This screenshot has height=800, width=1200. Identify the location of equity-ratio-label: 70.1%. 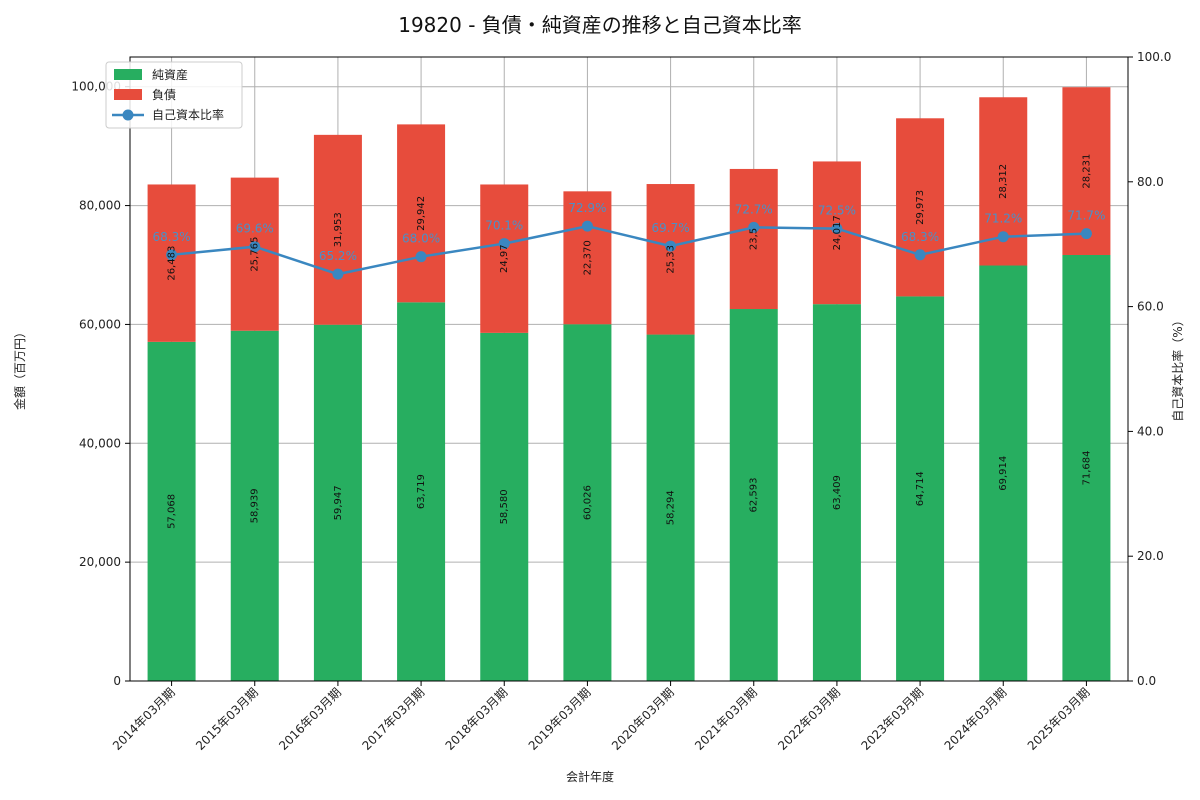
(504, 226).